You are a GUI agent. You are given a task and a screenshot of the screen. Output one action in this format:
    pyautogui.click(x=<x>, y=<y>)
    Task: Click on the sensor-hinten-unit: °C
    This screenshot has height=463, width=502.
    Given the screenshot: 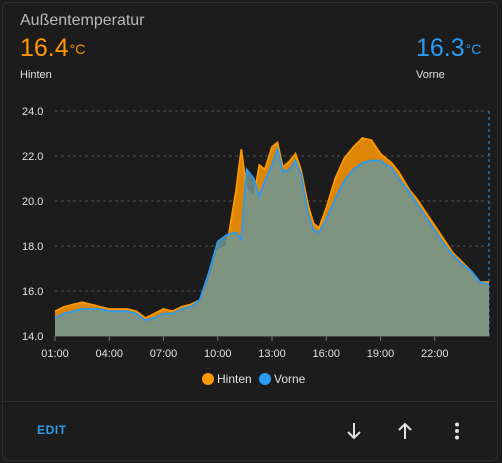 What is the action you would take?
    pyautogui.click(x=77, y=49)
    